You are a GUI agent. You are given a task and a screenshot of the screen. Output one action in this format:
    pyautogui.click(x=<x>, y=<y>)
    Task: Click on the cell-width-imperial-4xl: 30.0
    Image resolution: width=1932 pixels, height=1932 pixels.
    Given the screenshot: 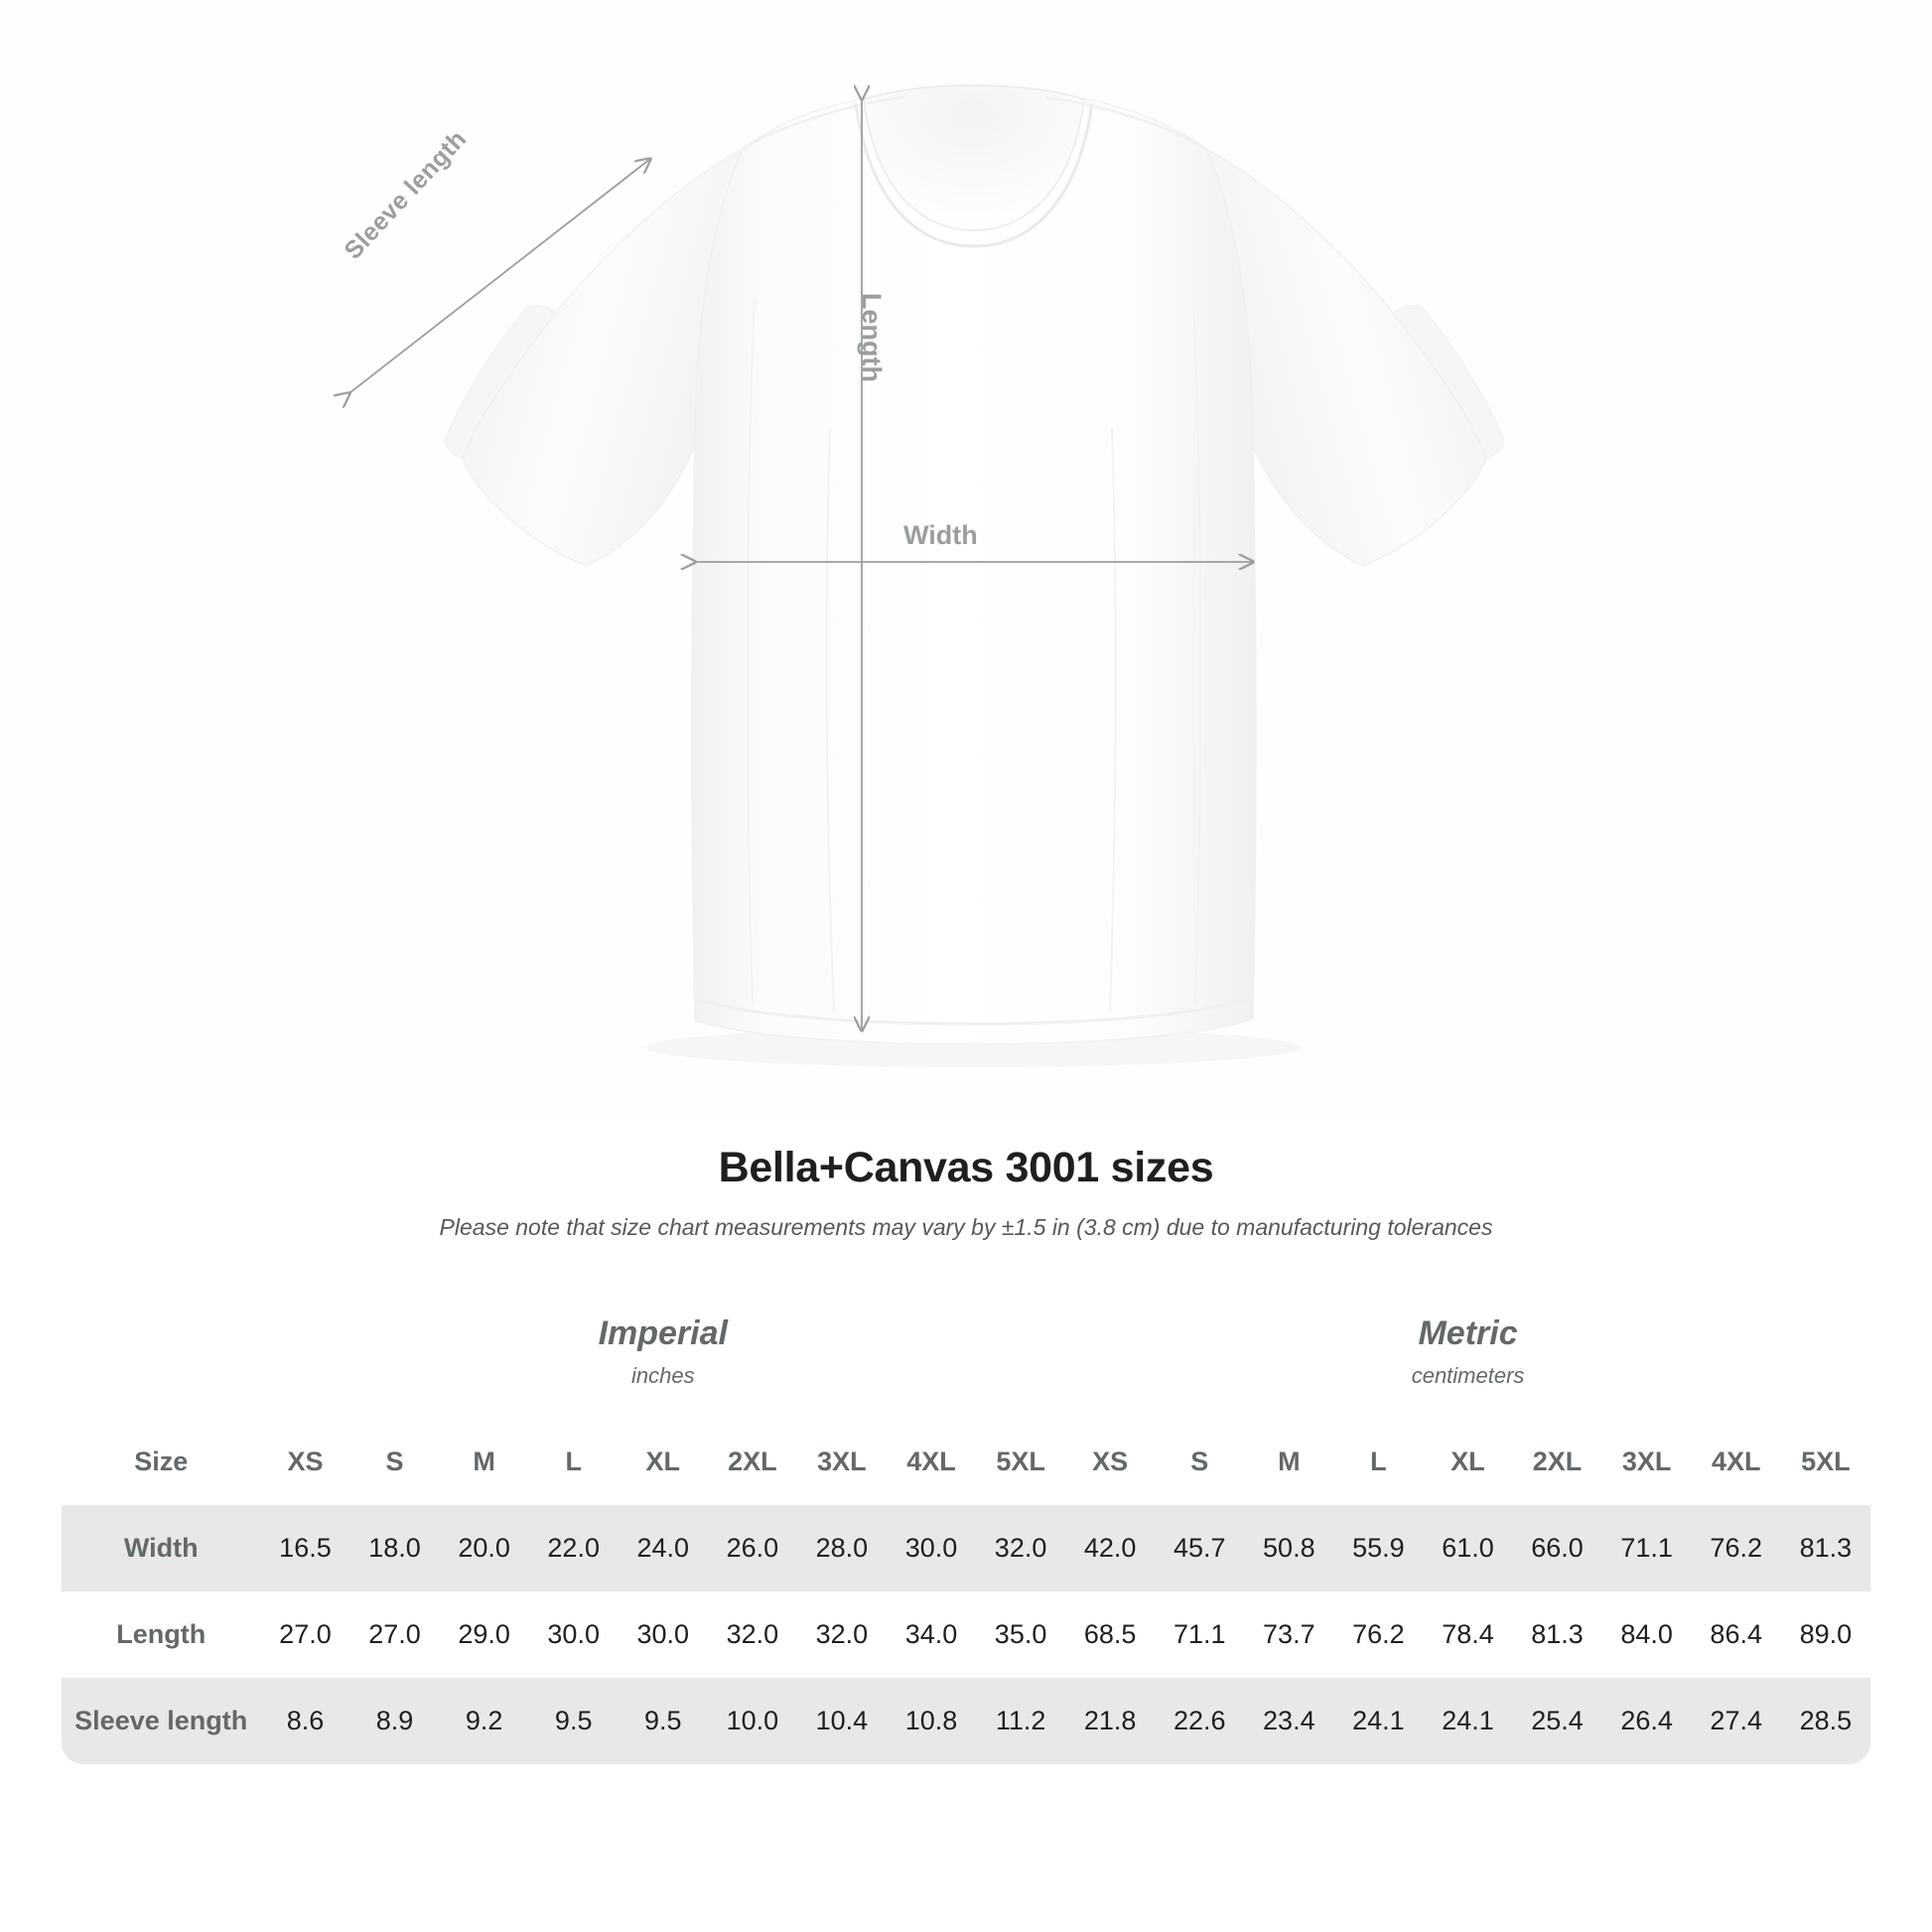 What is the action you would take?
    pyautogui.click(x=931, y=1548)
    